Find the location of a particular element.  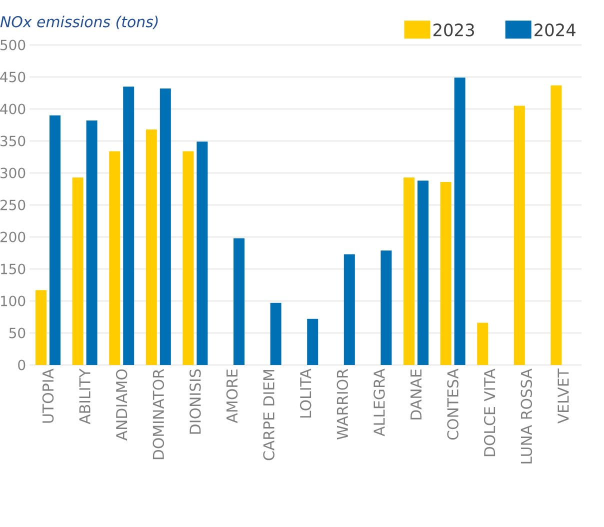

chart-title: NOx emissions (tons) is located at coordinates (79, 23).